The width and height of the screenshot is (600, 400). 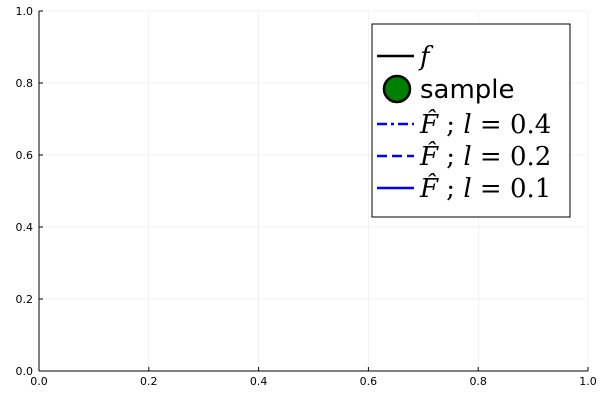 I want to click on y-tick-label: 0.6, so click(x=25, y=155).